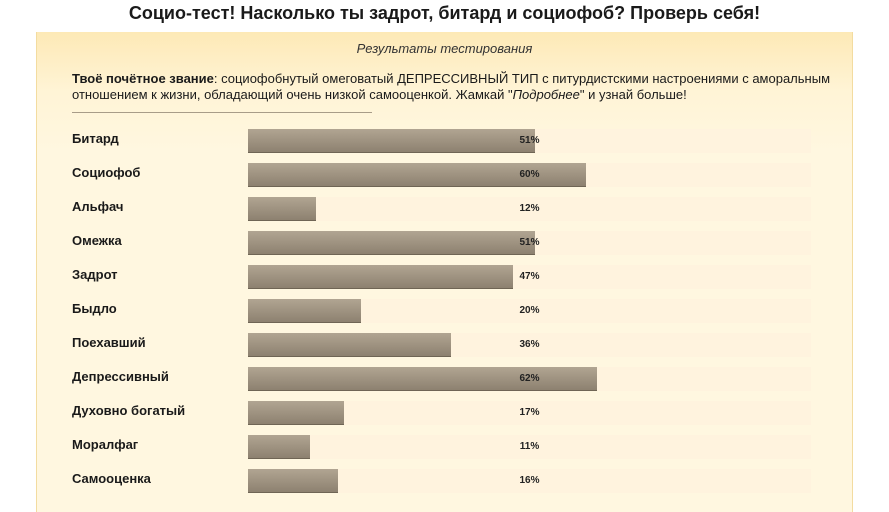 This screenshot has width=889, height=512. I want to click on score-row: Социофоб 60%, so click(444, 180).